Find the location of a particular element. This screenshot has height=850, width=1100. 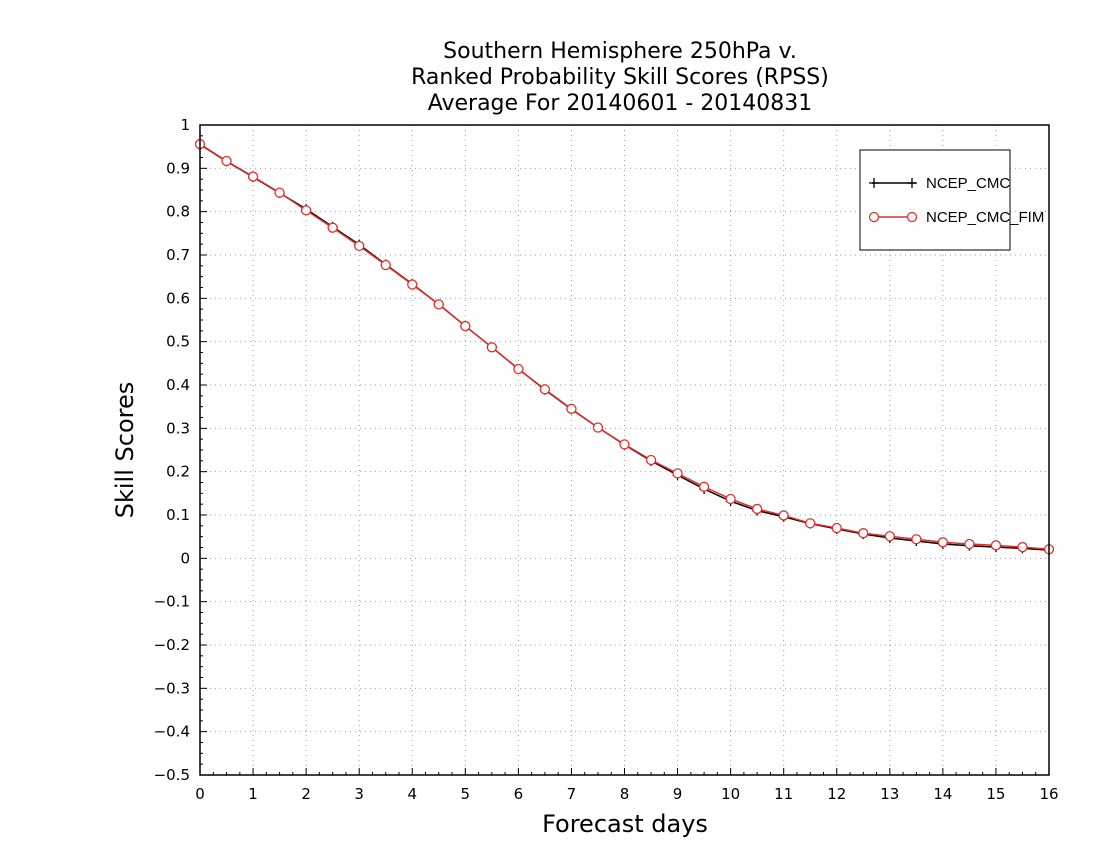

y-tick-label: 1 is located at coordinates (185, 125).